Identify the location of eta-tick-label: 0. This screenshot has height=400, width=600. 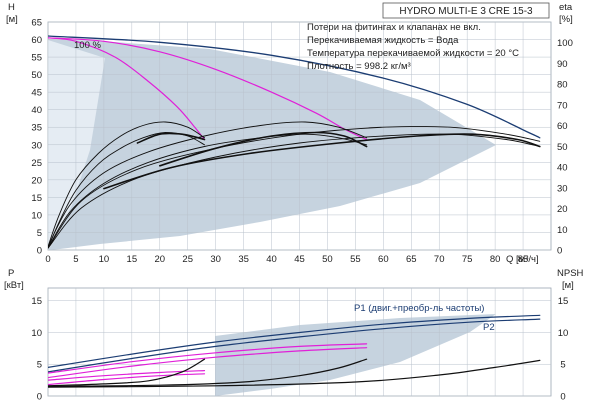
(559, 251).